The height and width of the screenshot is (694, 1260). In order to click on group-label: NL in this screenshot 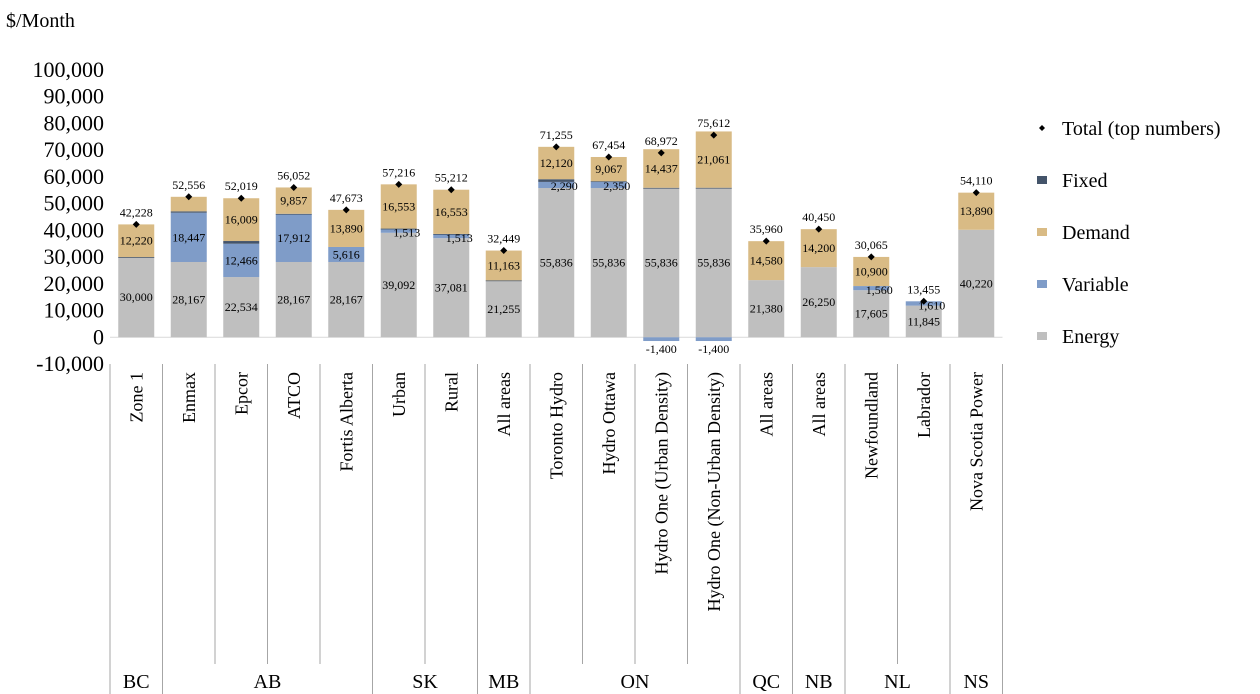, I will do `click(897, 682)`.